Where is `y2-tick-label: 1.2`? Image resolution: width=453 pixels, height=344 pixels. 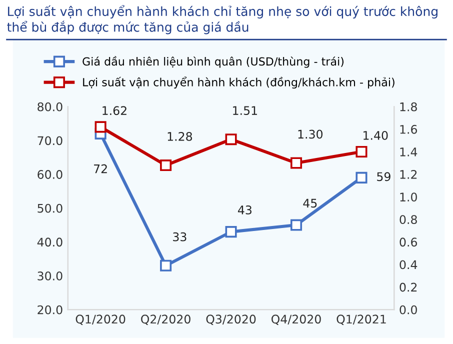
y2-tick-label: 1.2 is located at coordinates (408, 174).